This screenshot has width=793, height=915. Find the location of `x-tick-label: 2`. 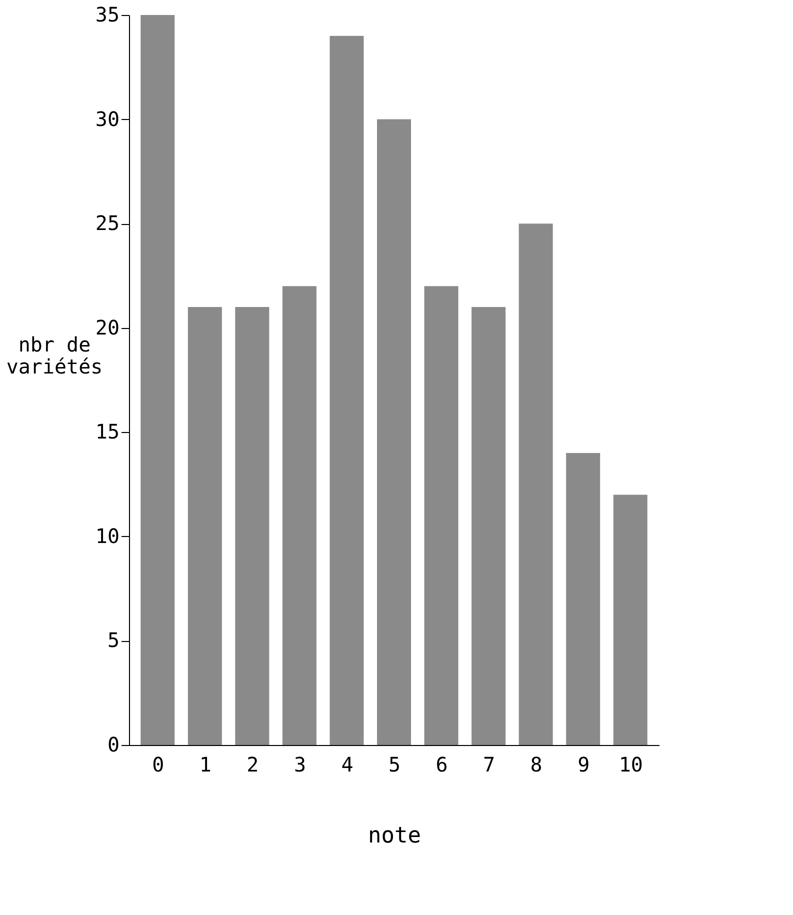

x-tick-label: 2 is located at coordinates (252, 764).